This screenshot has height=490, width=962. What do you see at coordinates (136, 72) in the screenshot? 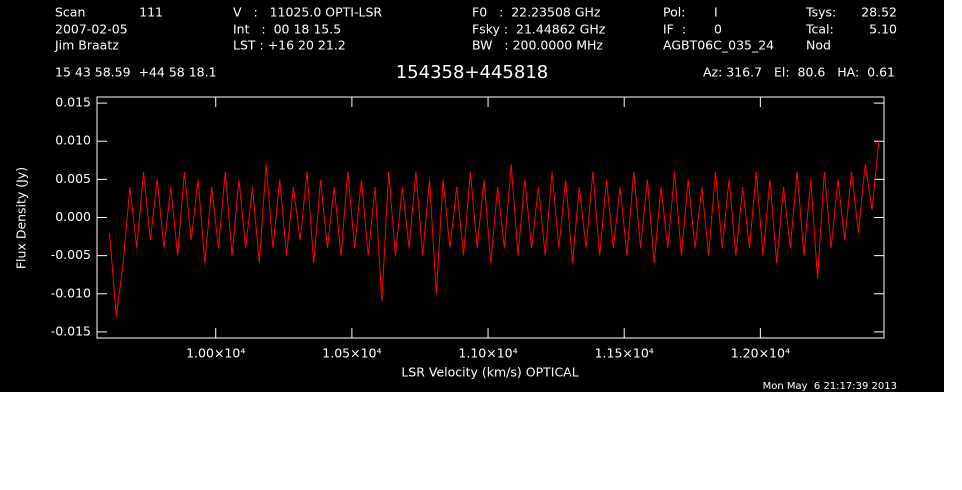
I see `header-text: 15 43 58.59 +44 58 18.1` at bounding box center [136, 72].